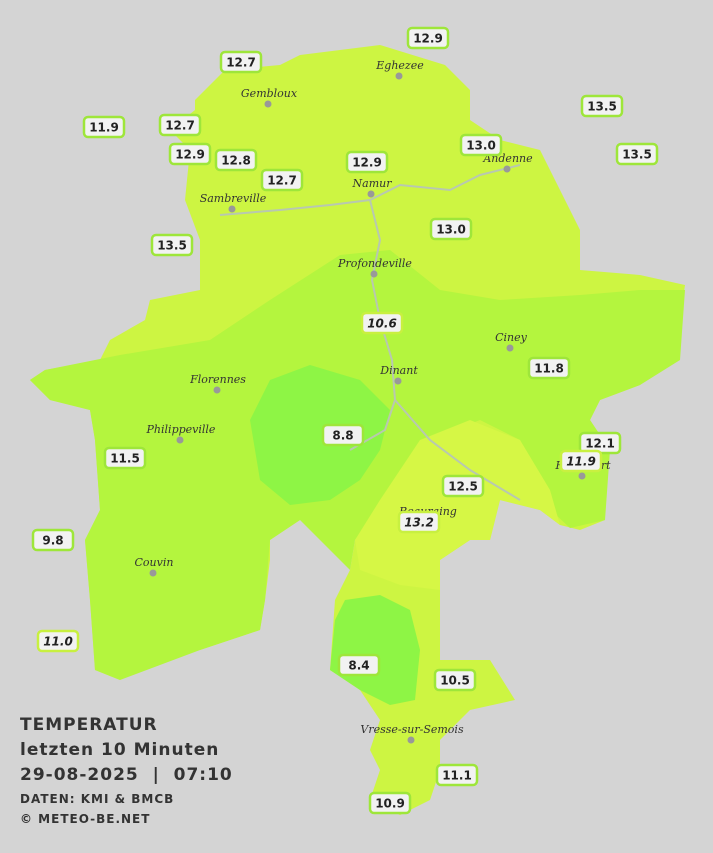 This screenshot has height=853, width=713. I want to click on city-label: Gembloux, so click(269, 93).